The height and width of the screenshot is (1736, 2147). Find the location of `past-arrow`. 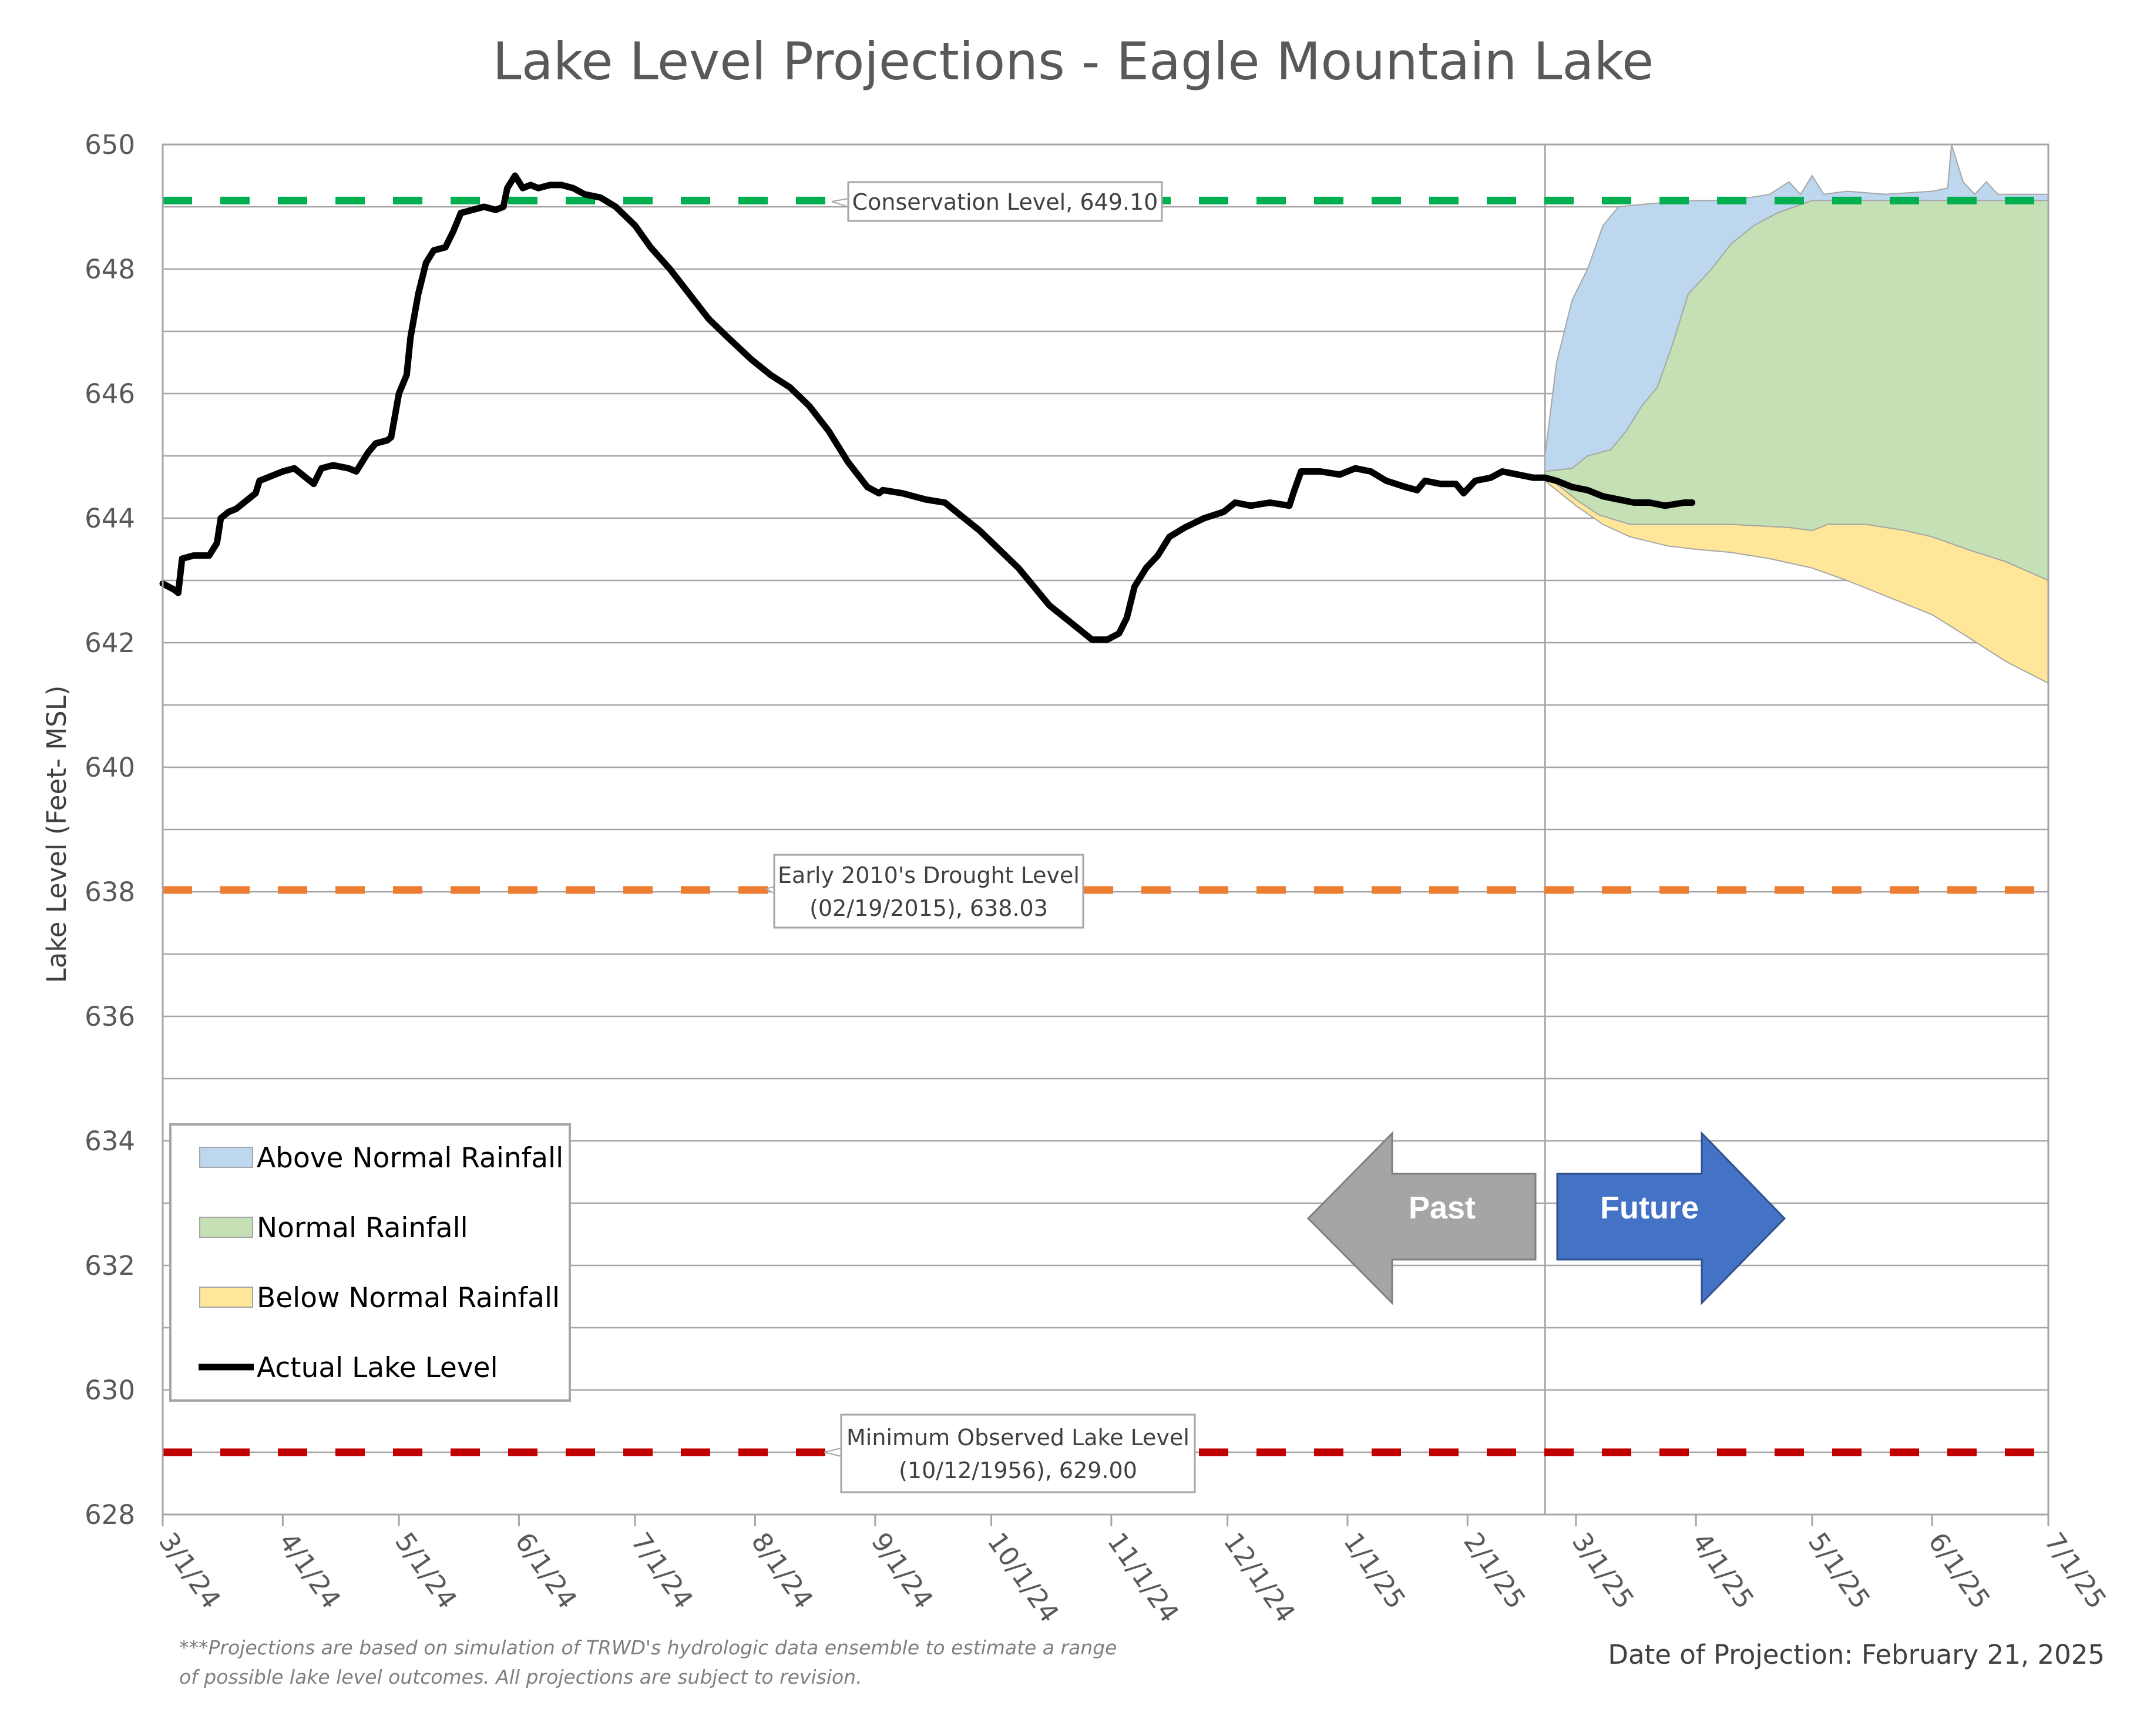

past-arrow is located at coordinates (1421, 1218).